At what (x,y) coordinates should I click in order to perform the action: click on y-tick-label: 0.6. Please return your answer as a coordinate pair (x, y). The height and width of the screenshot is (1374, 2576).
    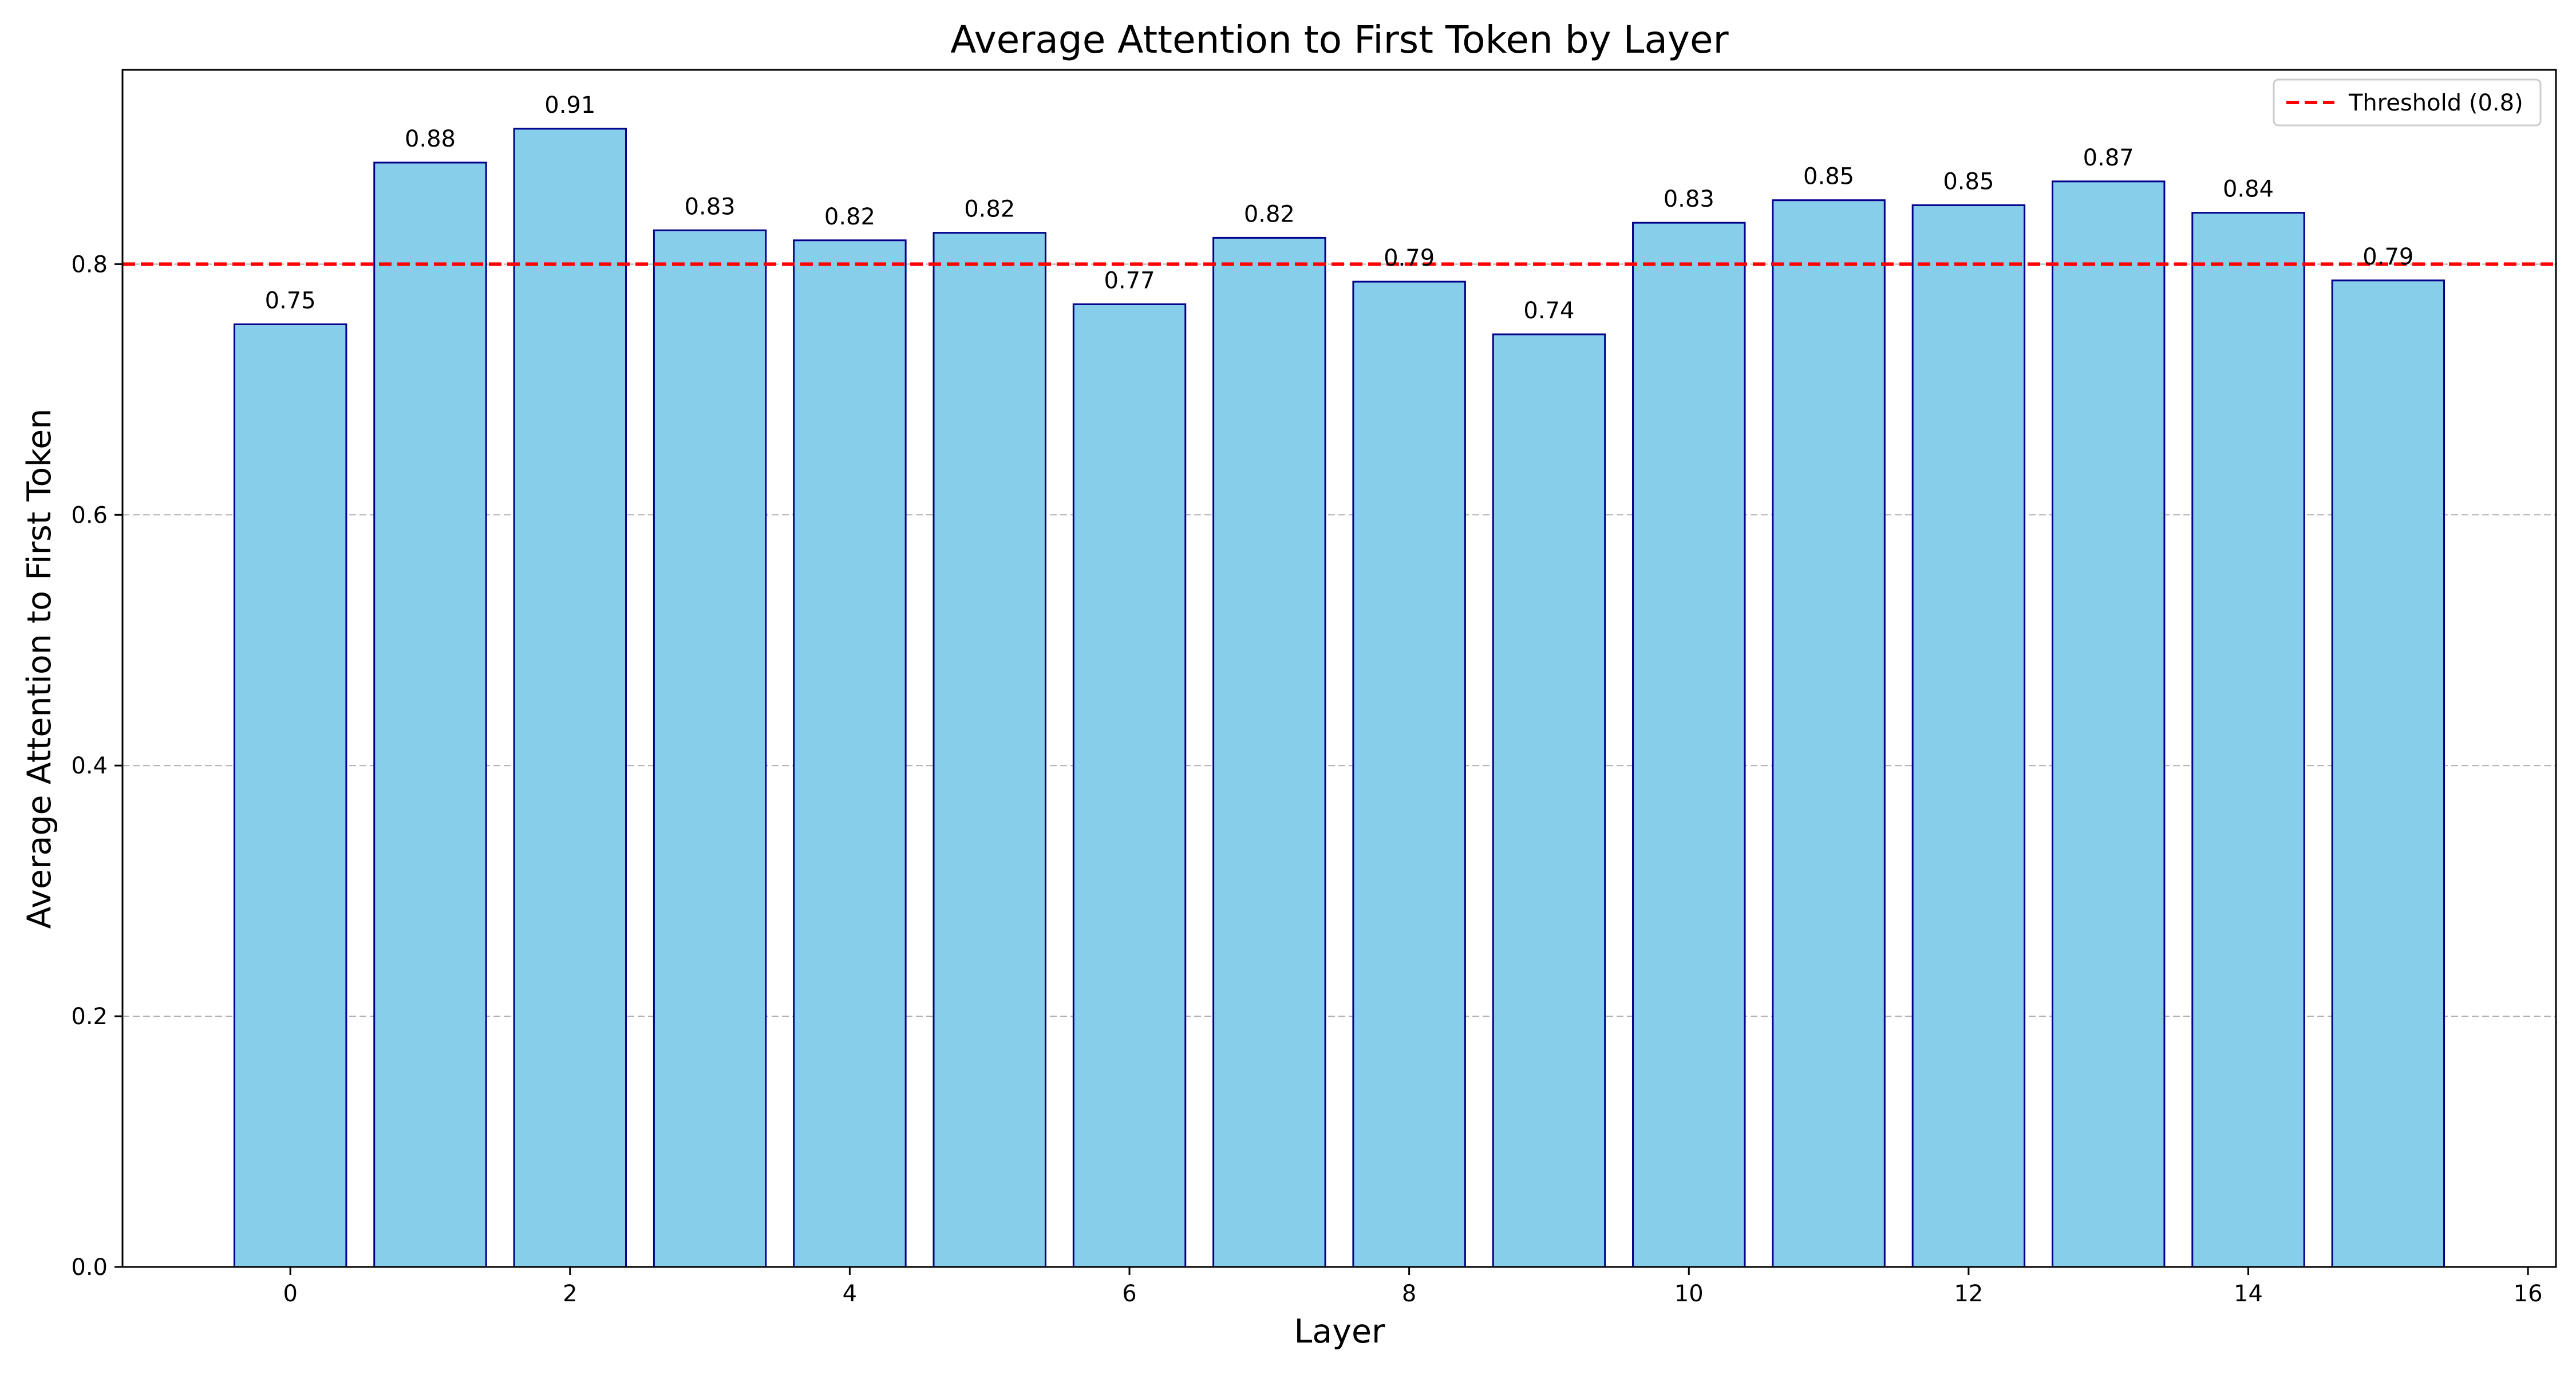
    Looking at the image, I should click on (89, 515).